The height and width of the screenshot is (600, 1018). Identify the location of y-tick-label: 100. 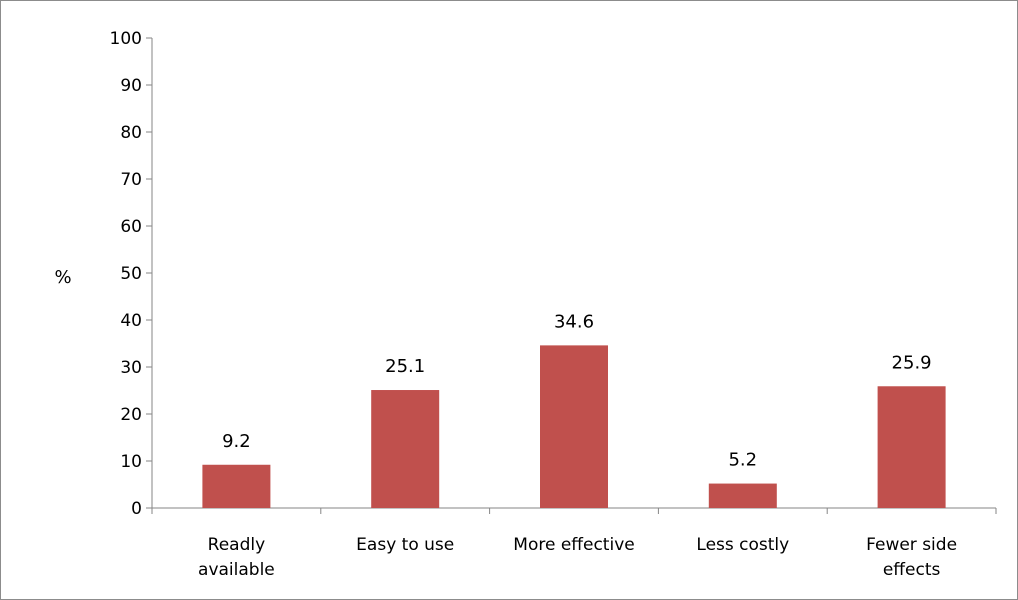
(126, 39).